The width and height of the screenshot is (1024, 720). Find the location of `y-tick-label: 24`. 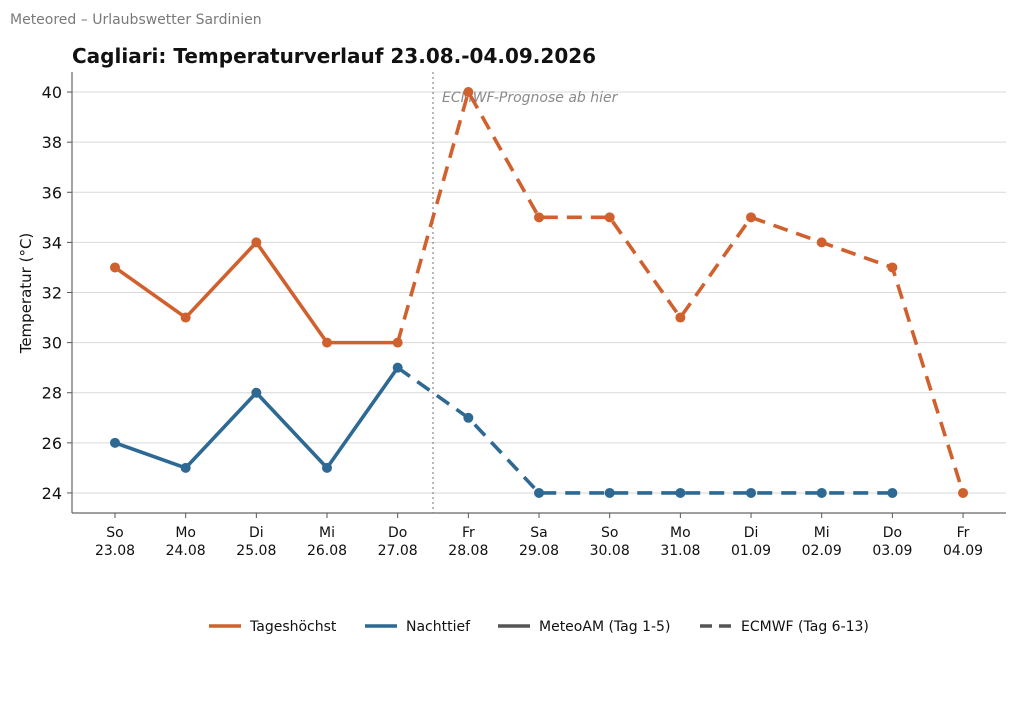

y-tick-label: 24 is located at coordinates (52, 493).